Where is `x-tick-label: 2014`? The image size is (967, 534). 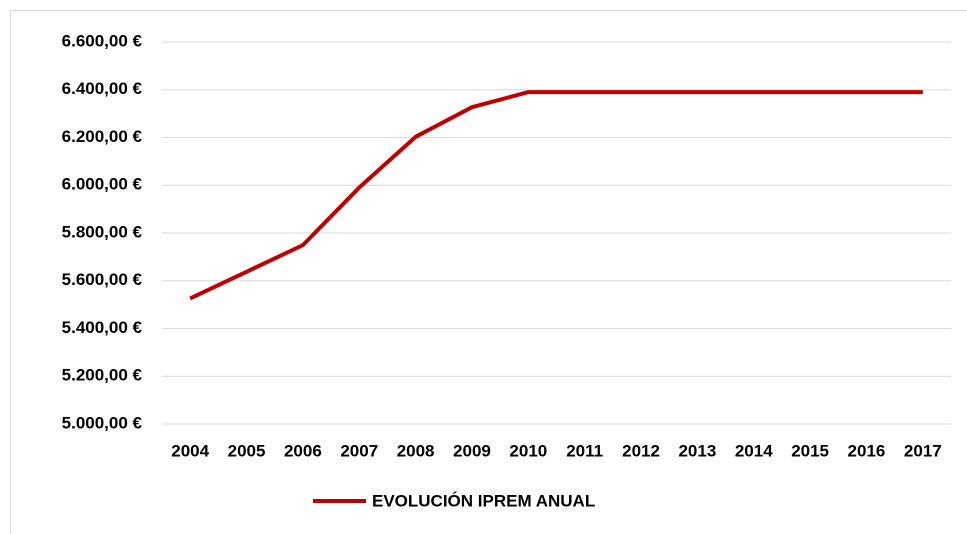 x-tick-label: 2014 is located at coordinates (754, 450).